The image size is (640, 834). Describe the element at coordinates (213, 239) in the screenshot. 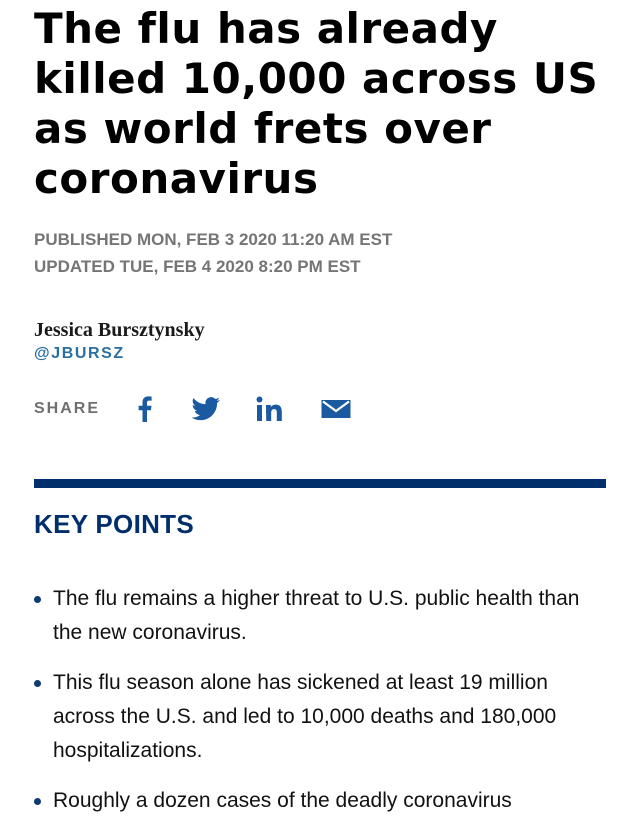

I see `published-time: PUBLISHED MON, FEB 3 2020 11:20 AM EST` at that location.